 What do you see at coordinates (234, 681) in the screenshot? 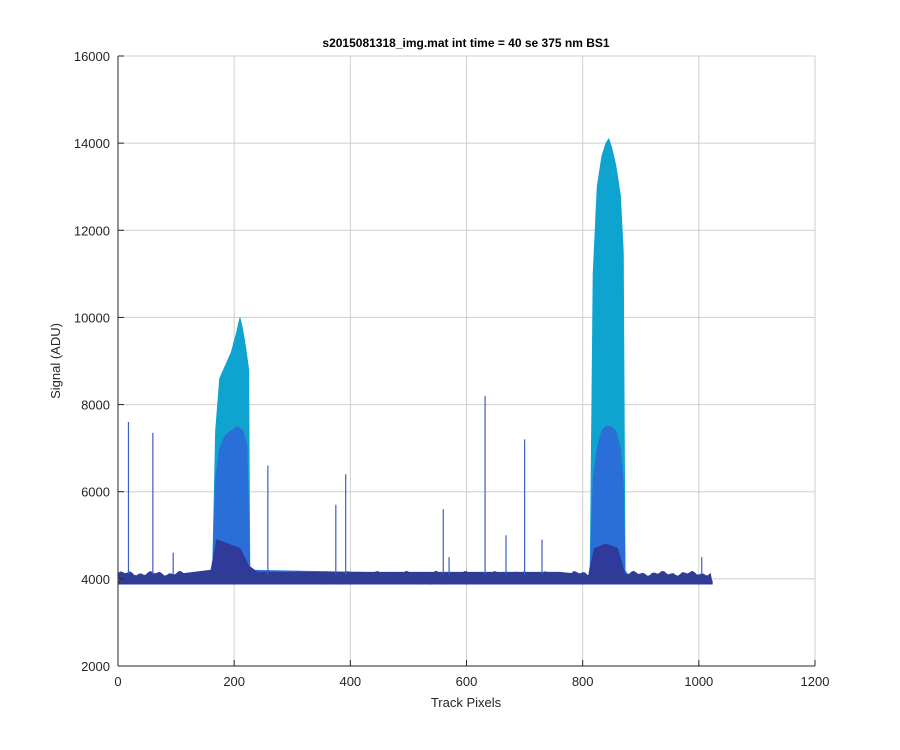
I see `x-tick-label: 200` at bounding box center [234, 681].